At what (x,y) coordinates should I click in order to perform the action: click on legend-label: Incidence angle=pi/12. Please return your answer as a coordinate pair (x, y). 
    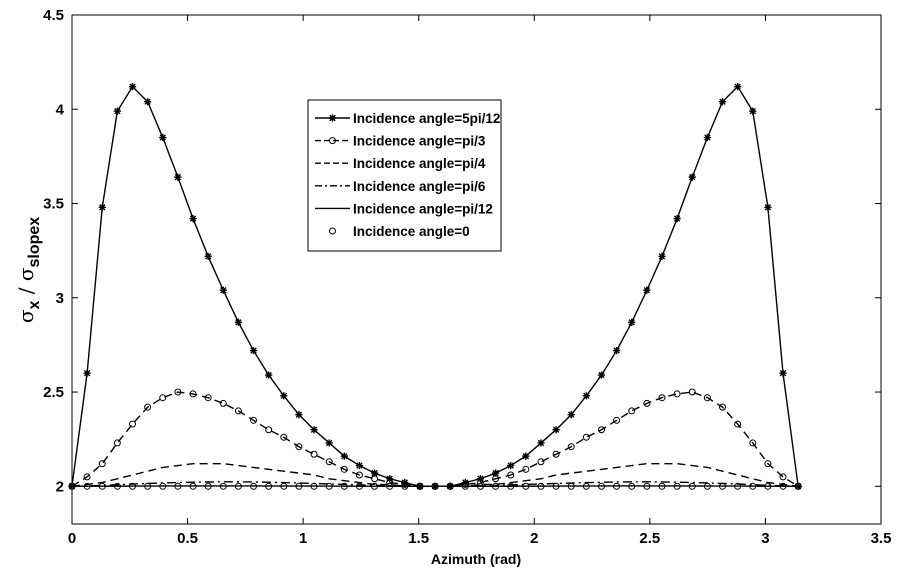
    Looking at the image, I should click on (423, 208).